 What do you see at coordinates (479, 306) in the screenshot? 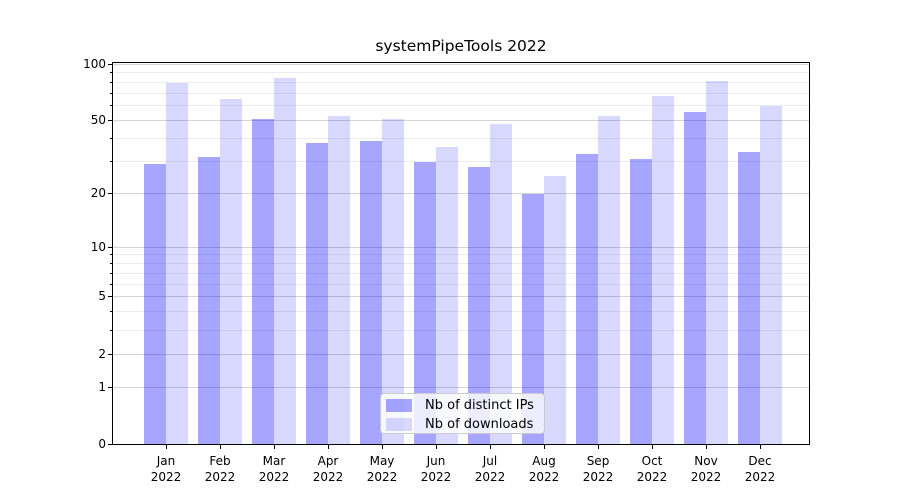
I see `bar-ips-jul` at bounding box center [479, 306].